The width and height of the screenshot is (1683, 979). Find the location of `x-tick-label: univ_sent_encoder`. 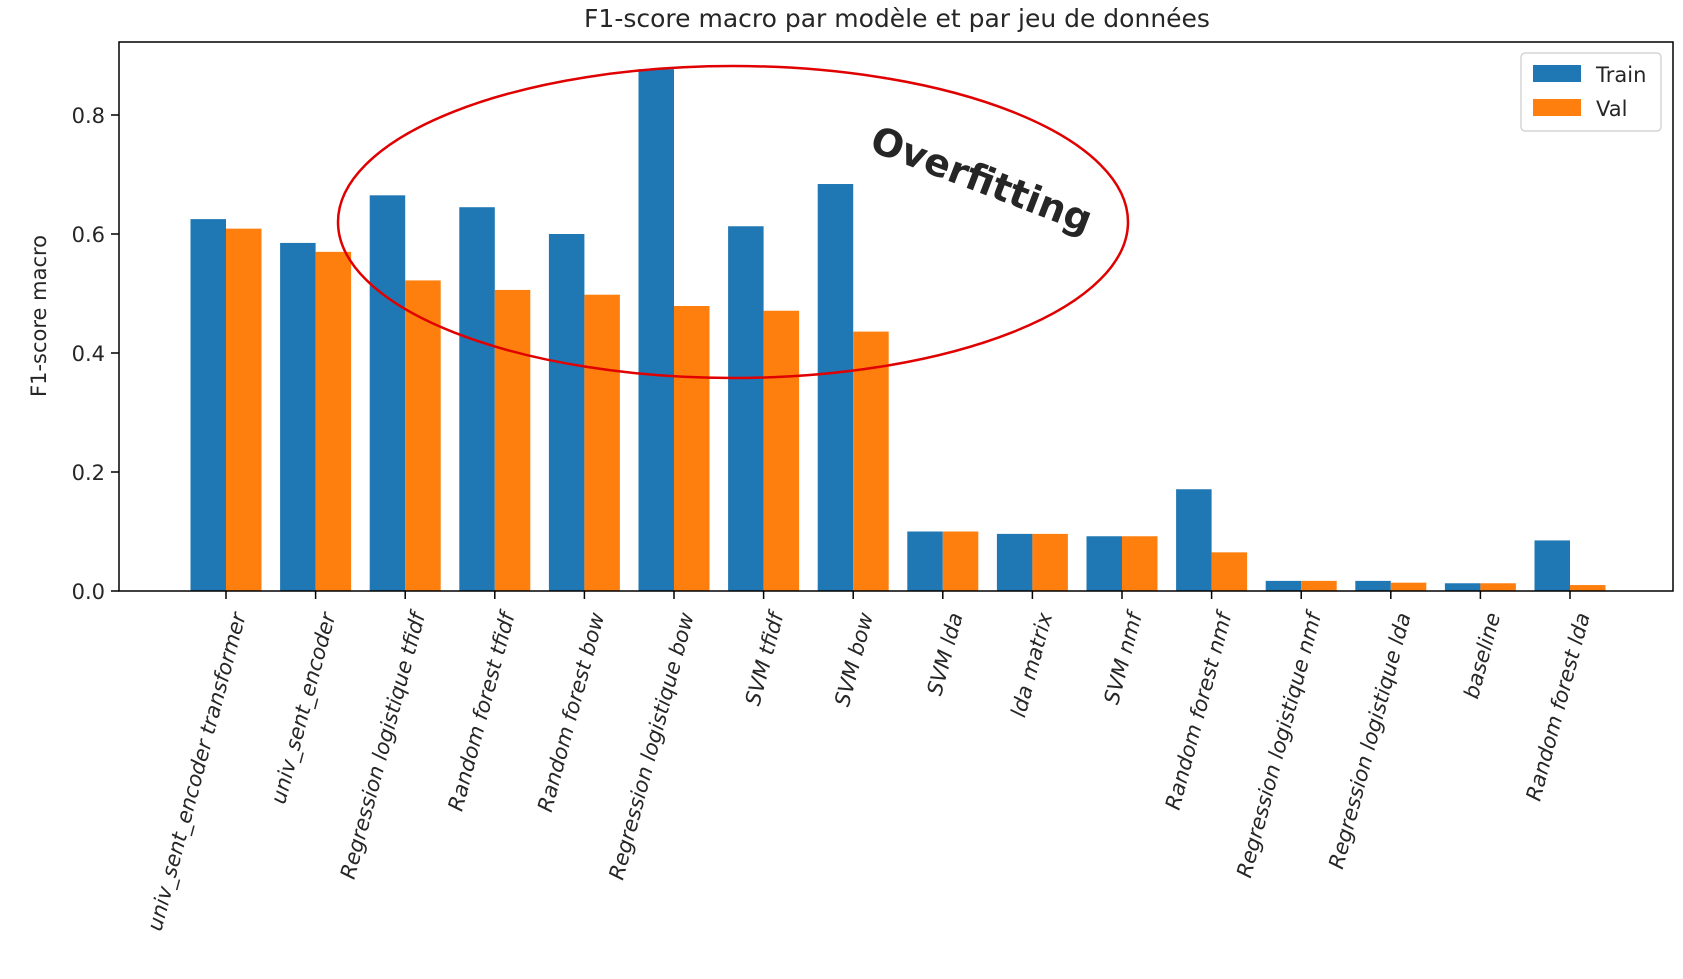

x-tick-label: univ_sent_encoder is located at coordinates (303, 708).